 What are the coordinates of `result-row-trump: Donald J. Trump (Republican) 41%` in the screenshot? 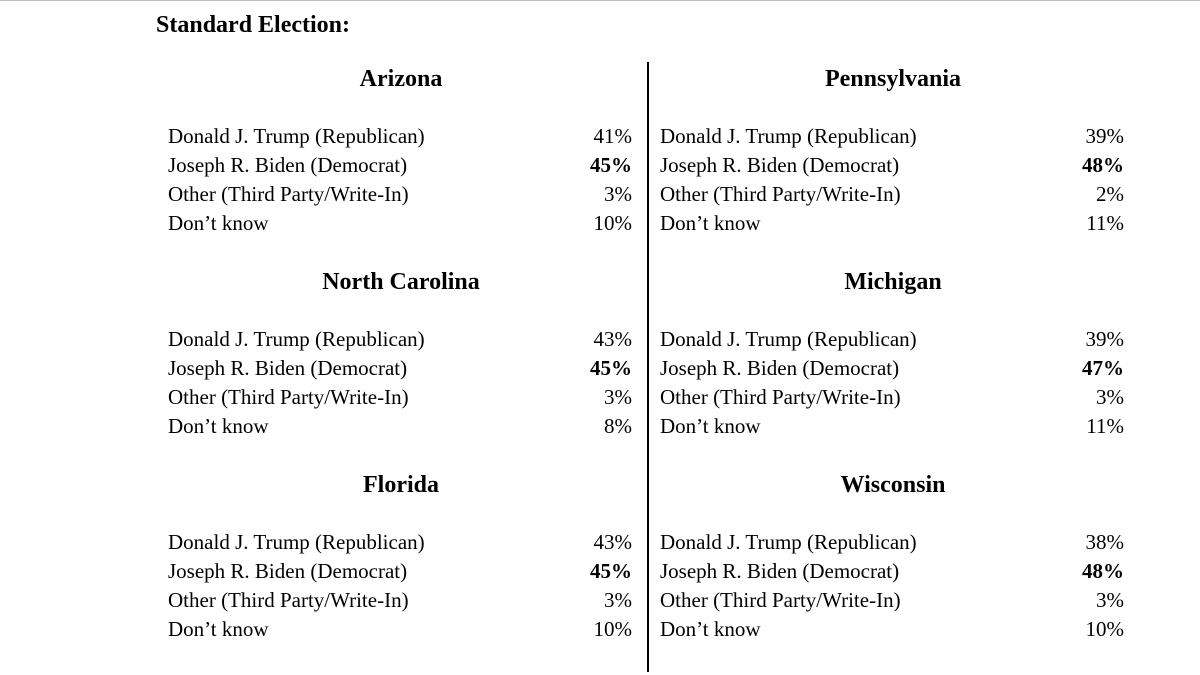 It's located at (402, 136).